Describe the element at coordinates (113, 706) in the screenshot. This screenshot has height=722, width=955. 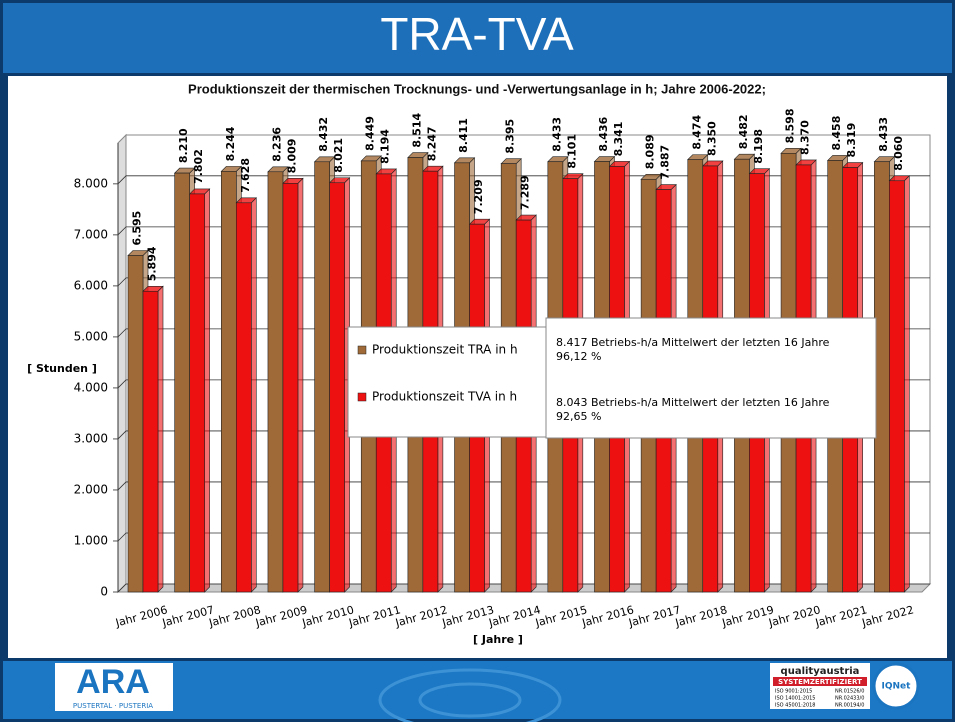
I see `ara-logo-sub: PUSTERTAL · PUSTERIA` at that location.